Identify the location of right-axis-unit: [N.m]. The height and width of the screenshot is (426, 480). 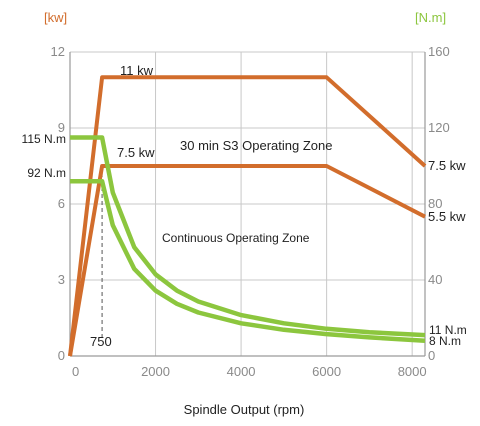
(430, 17).